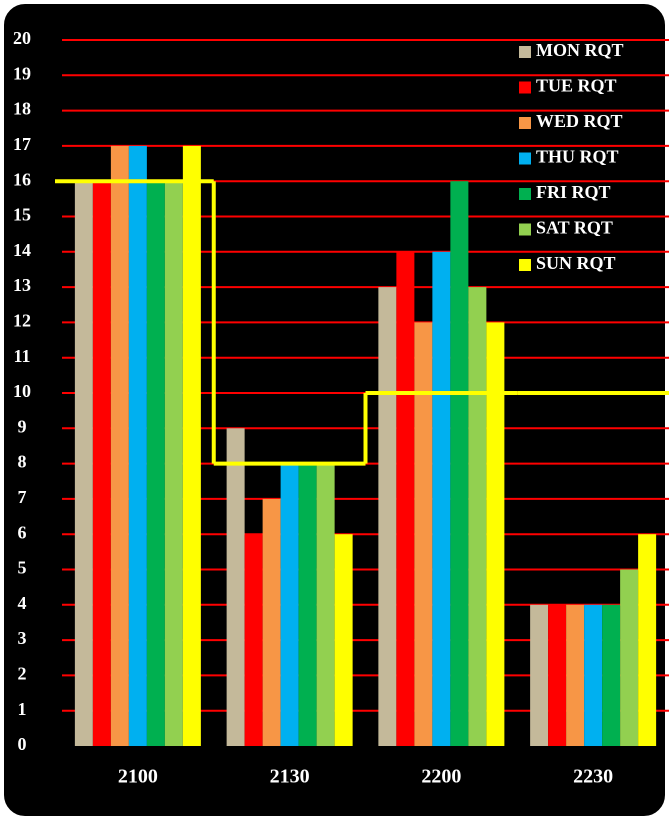 The height and width of the screenshot is (820, 669). What do you see at coordinates (22, 744) in the screenshot?
I see `y-tick-label: 0` at bounding box center [22, 744].